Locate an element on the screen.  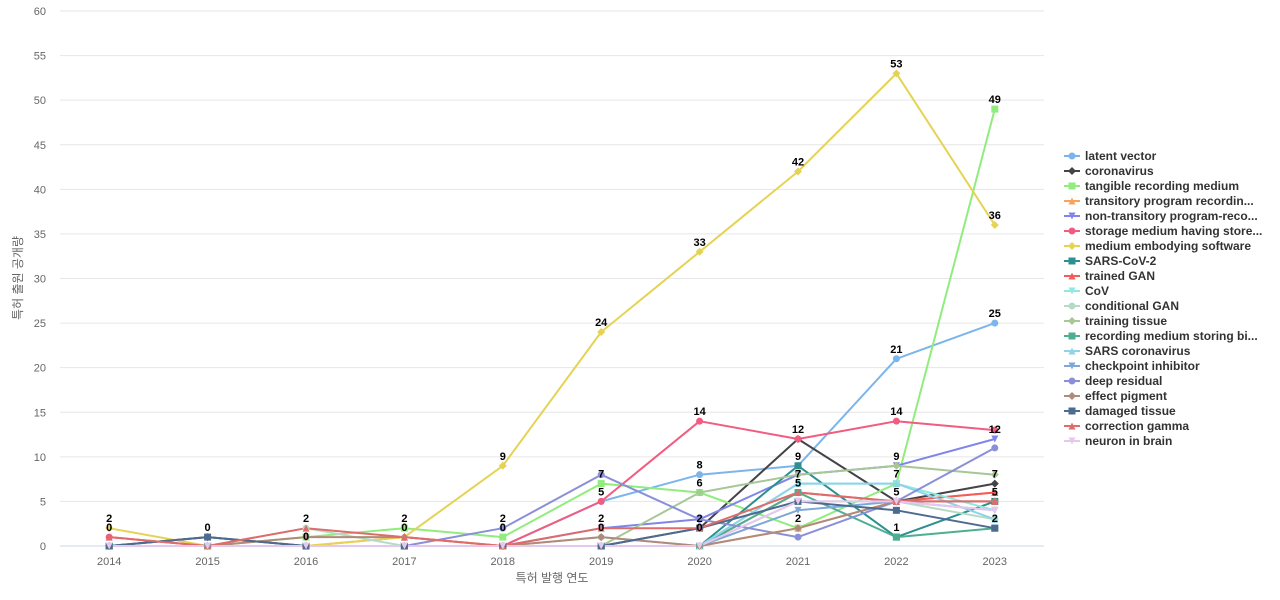
x-tick-label: 2020 is located at coordinates (699, 562).